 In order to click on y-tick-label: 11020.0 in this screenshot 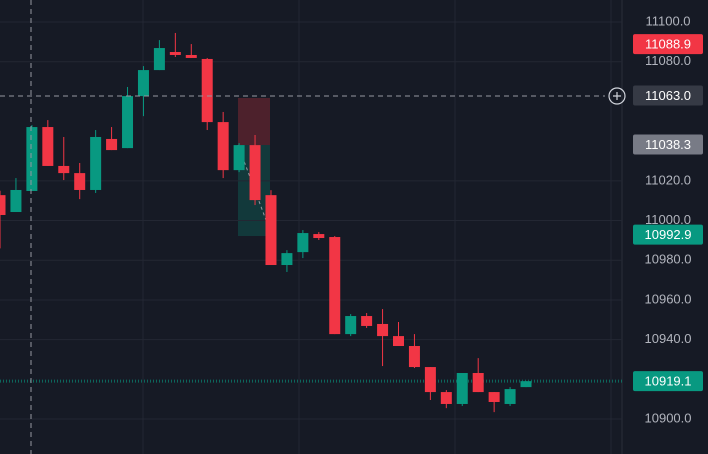, I will do `click(668, 179)`.